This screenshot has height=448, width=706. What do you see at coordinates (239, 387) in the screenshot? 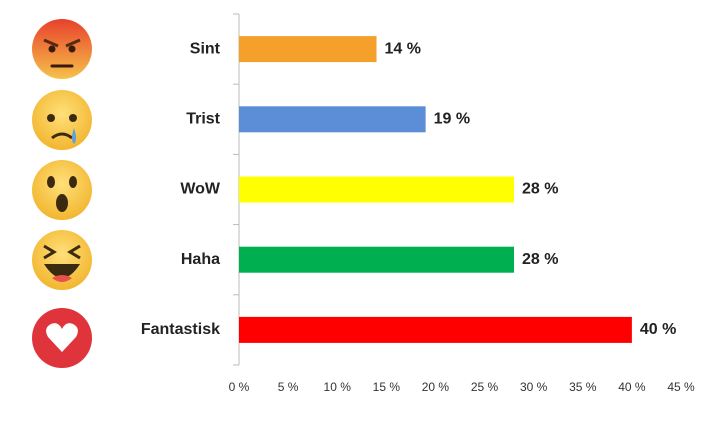
I see `x-tick-label: 0 %` at bounding box center [239, 387].